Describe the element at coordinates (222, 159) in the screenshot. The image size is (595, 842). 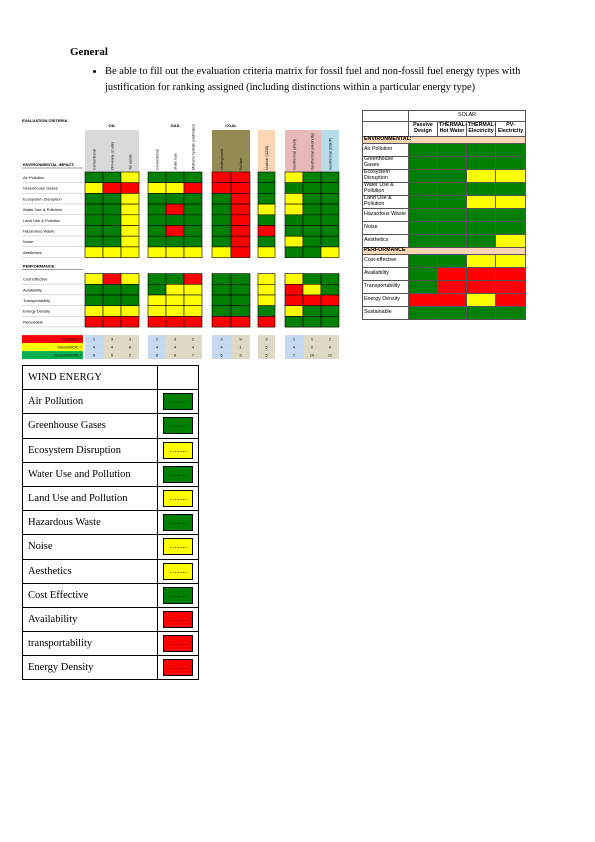
I see `column-label: Underground` at that location.